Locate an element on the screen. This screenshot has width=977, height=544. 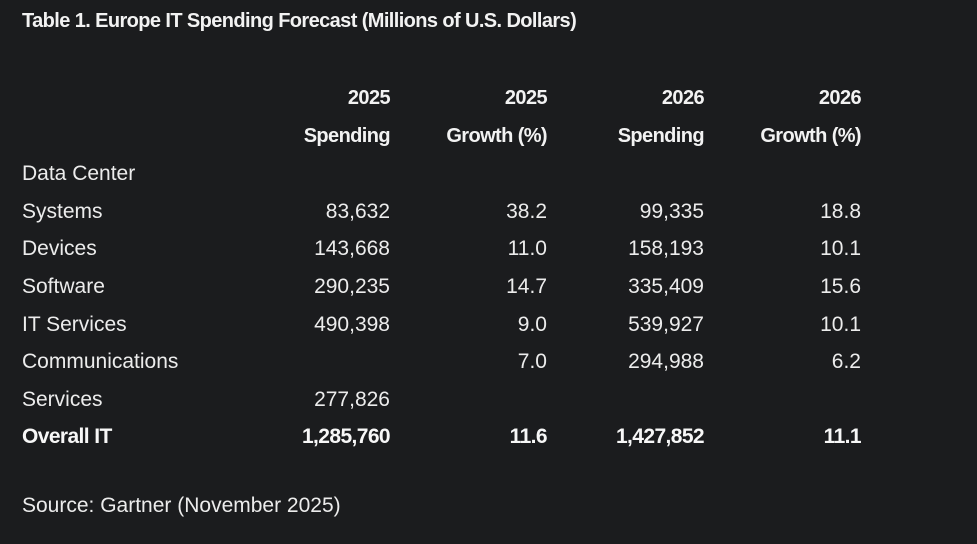
cell-2026-growth: 18.8 is located at coordinates (840, 211).